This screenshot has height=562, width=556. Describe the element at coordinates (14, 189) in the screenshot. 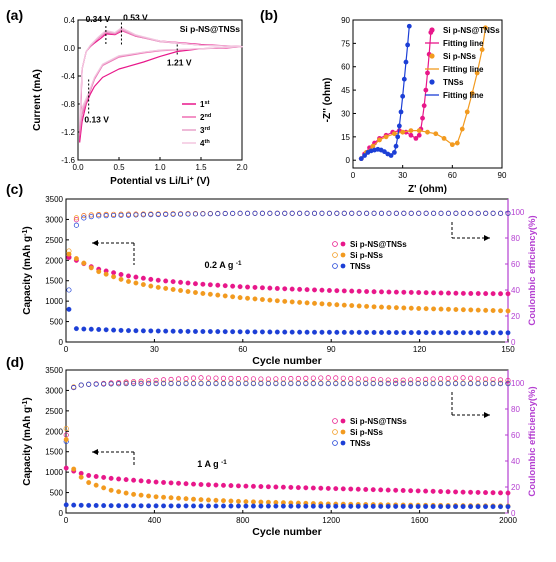

I see `panel-c-label: (c)` at that location.